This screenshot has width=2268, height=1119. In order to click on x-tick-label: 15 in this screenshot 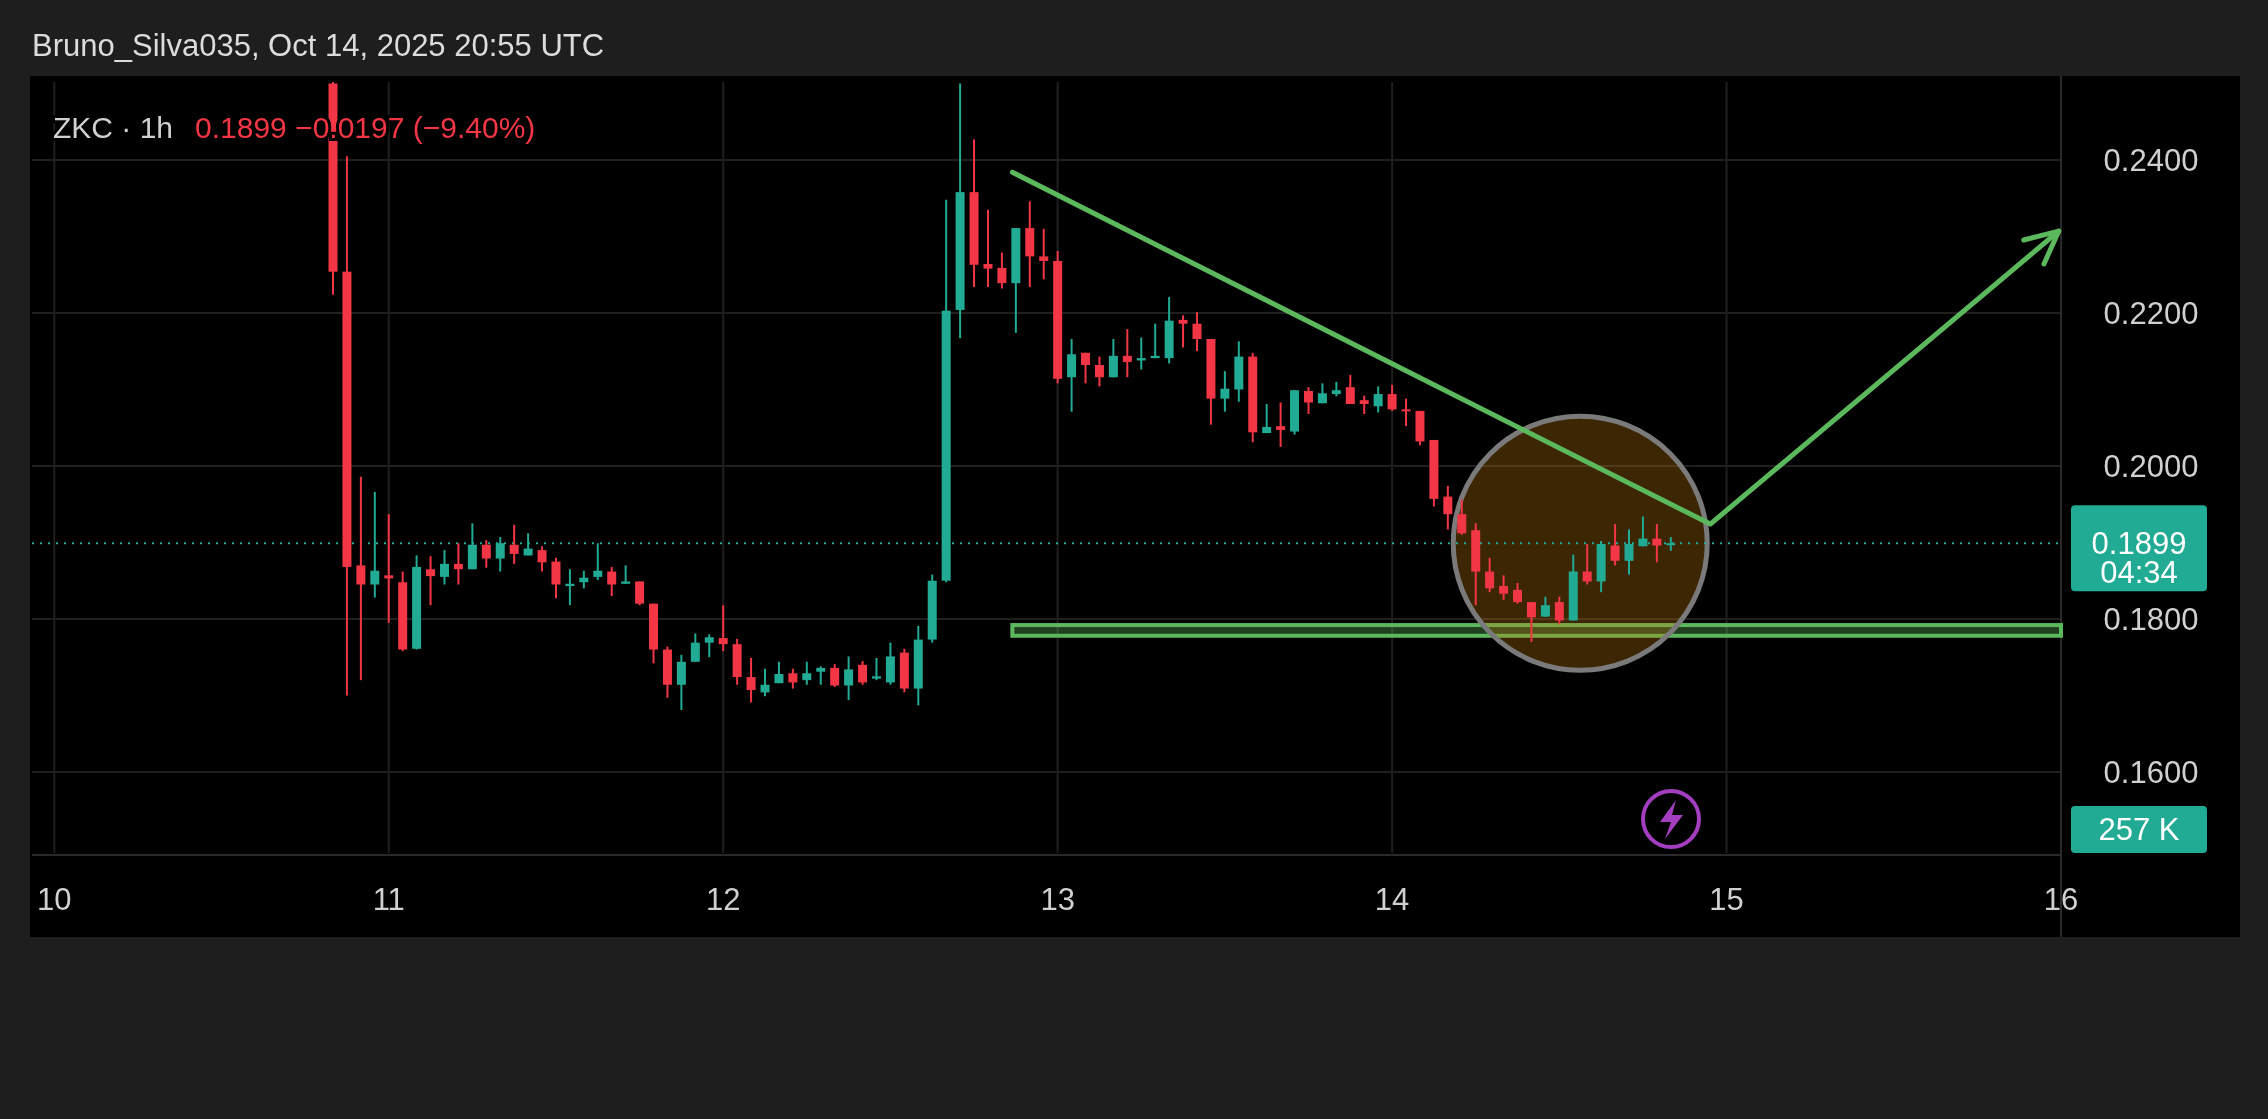, I will do `click(1726, 899)`.